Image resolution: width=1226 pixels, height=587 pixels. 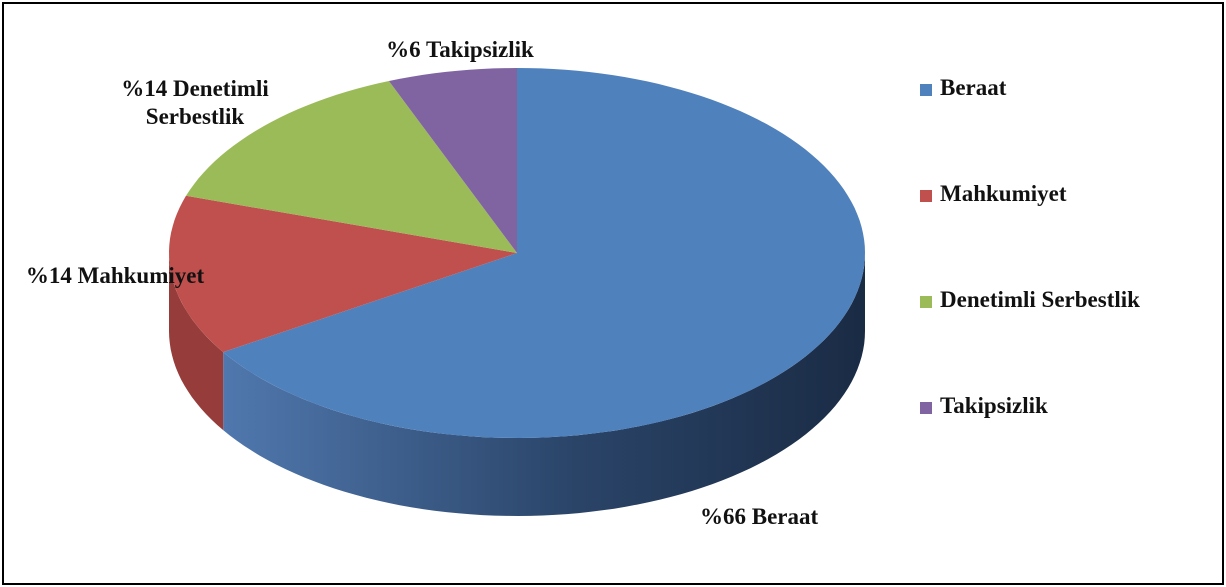 I want to click on legend-label: Beraat, so click(x=973, y=87).